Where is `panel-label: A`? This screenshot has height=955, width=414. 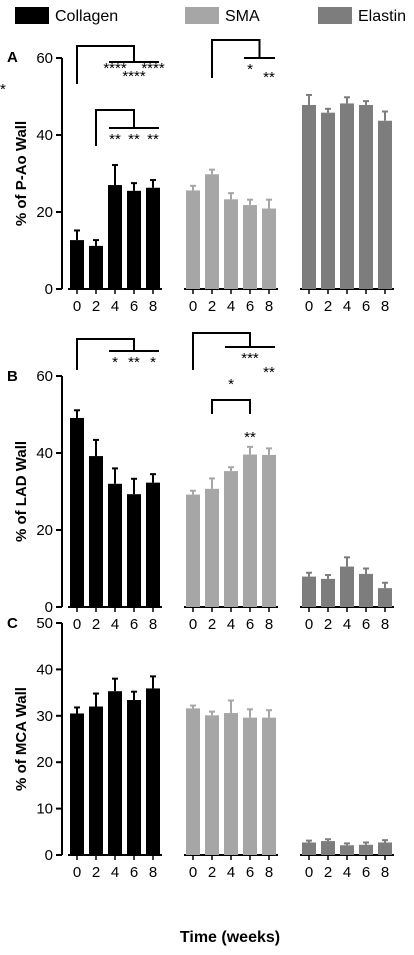
panel-label: A is located at coordinates (12, 57).